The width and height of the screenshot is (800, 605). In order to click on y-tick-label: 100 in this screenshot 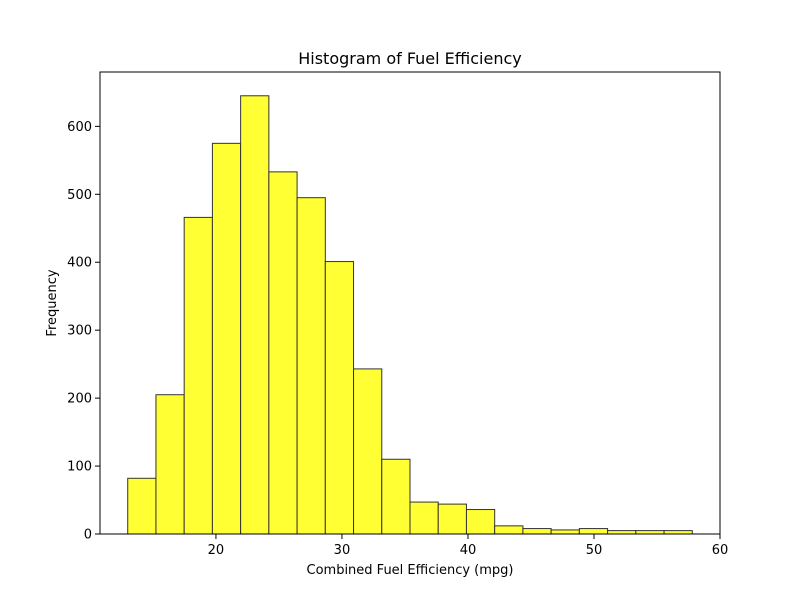, I will do `click(79, 467)`.